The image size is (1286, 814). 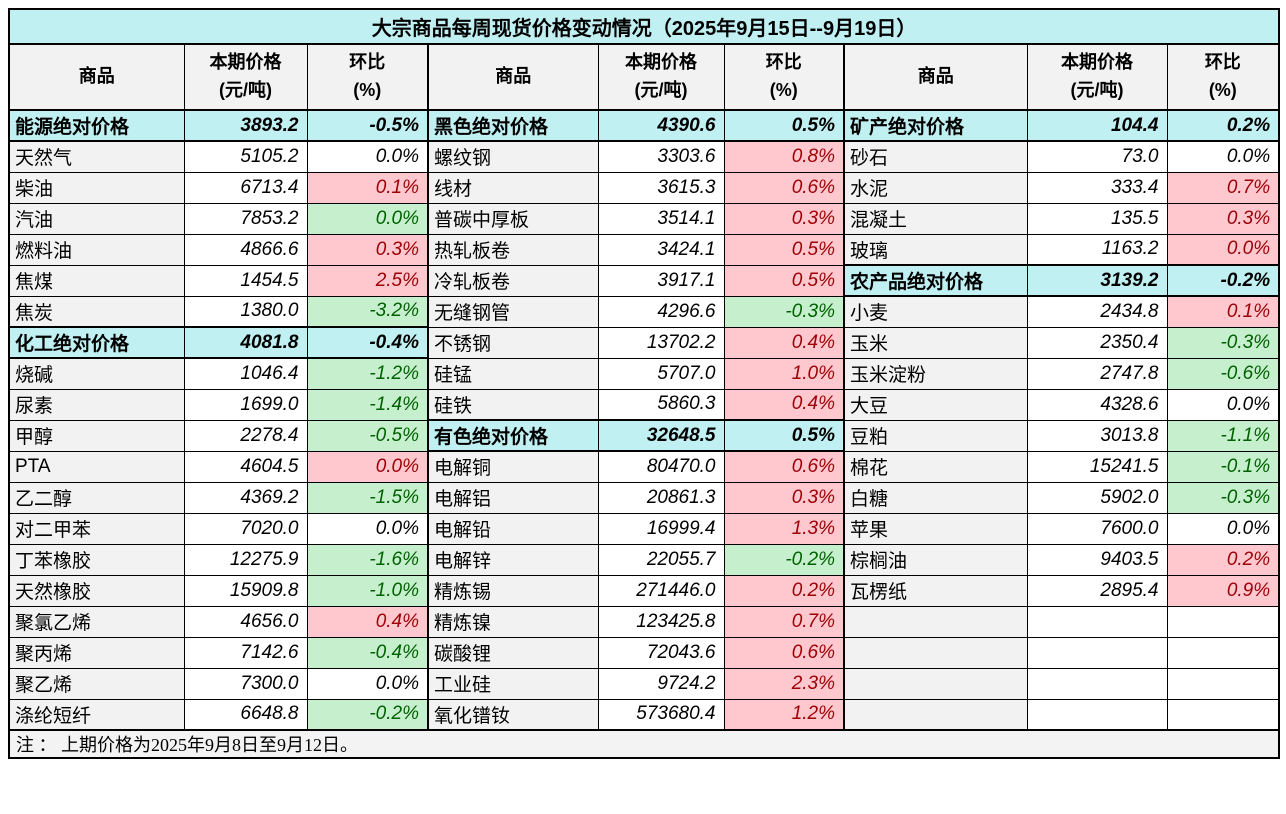 I want to click on category-name-cell: 化工绝对价格, so click(x=96, y=342).